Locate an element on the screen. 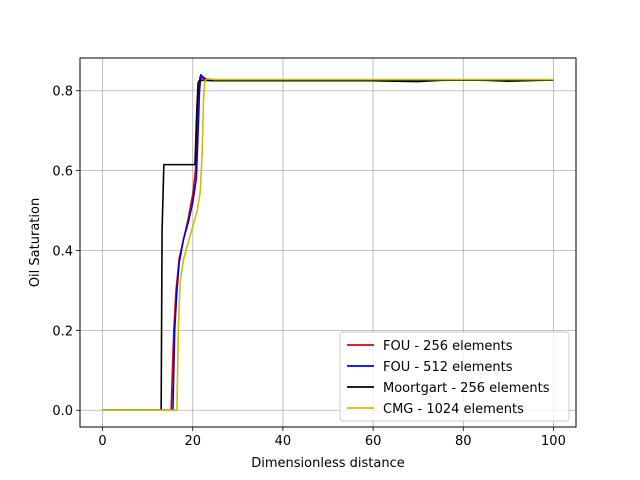 Image resolution: width=640 pixels, height=480 pixels. y-tick-label: 0.0 is located at coordinates (62, 411).